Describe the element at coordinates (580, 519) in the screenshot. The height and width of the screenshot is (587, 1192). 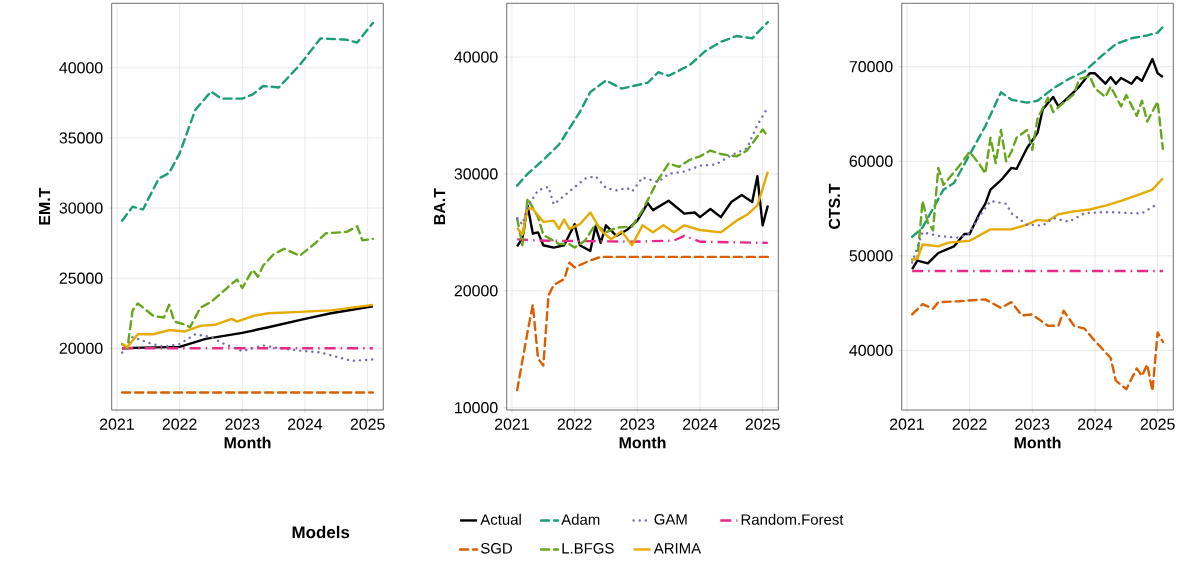
I see `legend-label: Adam` at that location.